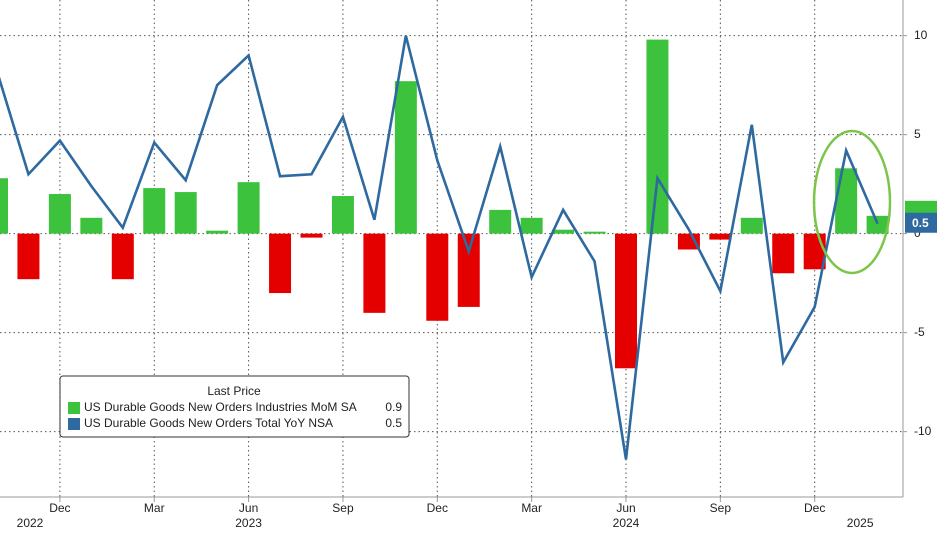 This screenshot has width=937, height=533. Describe the element at coordinates (248, 523) in the screenshot. I see `x-year-label: 2023` at that location.